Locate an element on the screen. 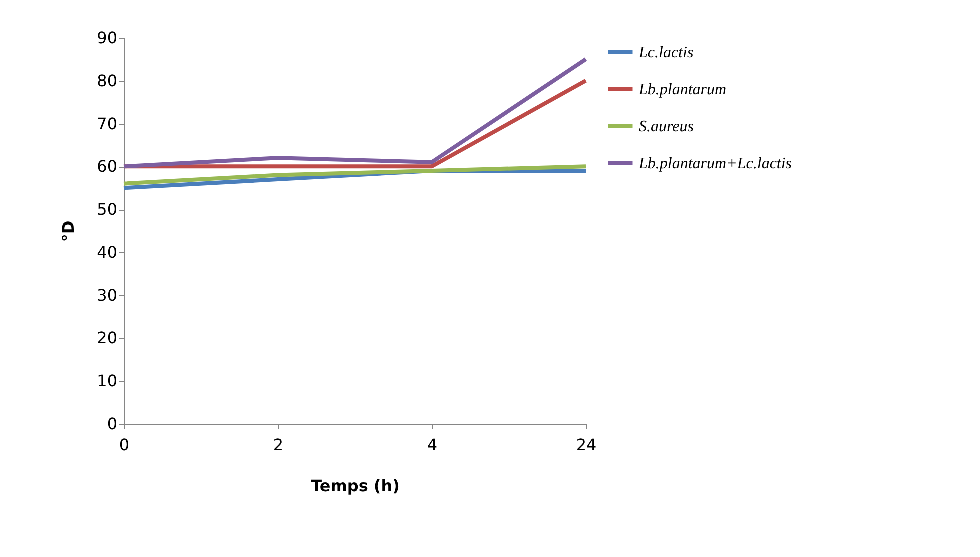 Image resolution: width=980 pixels, height=557 pixels. x-axis-title: Temps (h) is located at coordinates (355, 486).